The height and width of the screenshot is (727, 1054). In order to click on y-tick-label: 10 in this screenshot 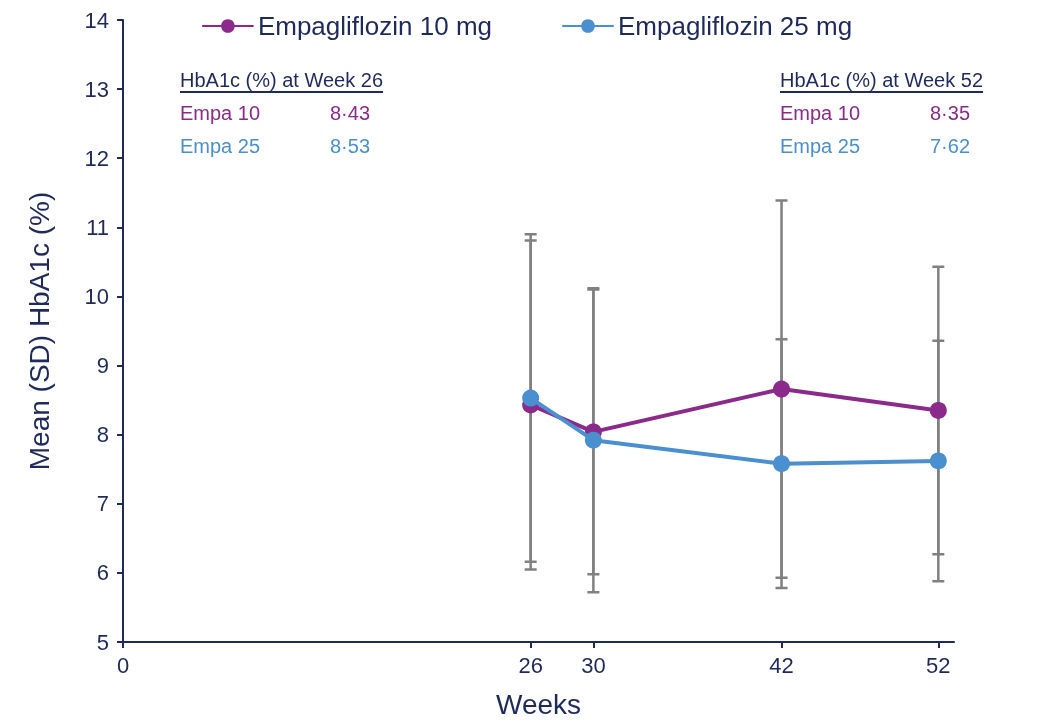, I will do `click(96, 296)`.